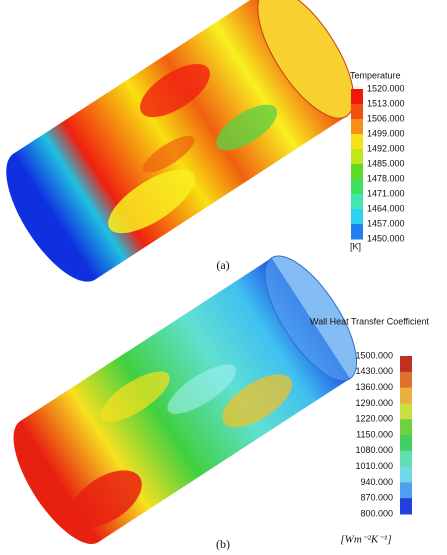  I want to click on legend-label: 1010.000, so click(374, 466).